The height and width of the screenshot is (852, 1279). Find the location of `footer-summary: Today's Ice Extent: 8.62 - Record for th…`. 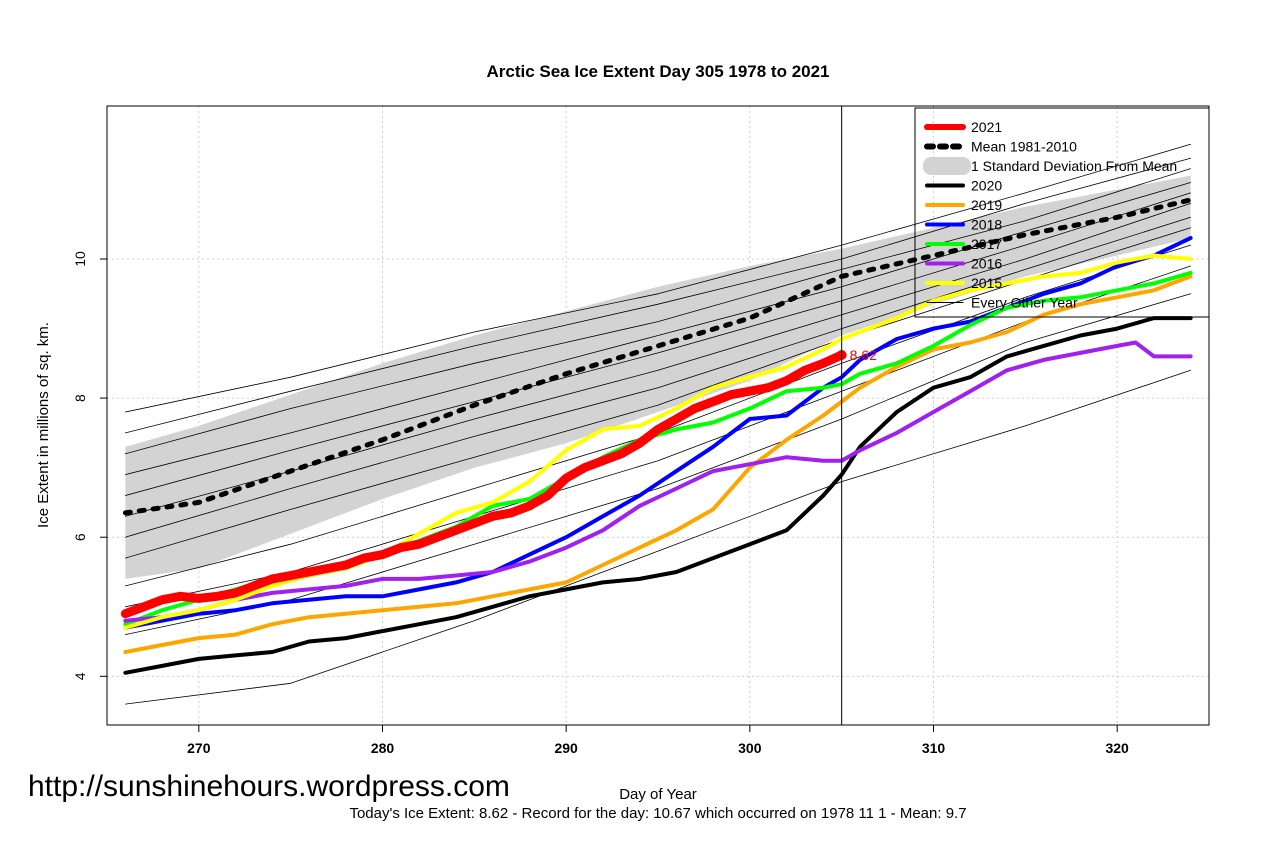

footer-summary: Today's Ice Extent: 8.62 - Record for th… is located at coordinates (657, 813).